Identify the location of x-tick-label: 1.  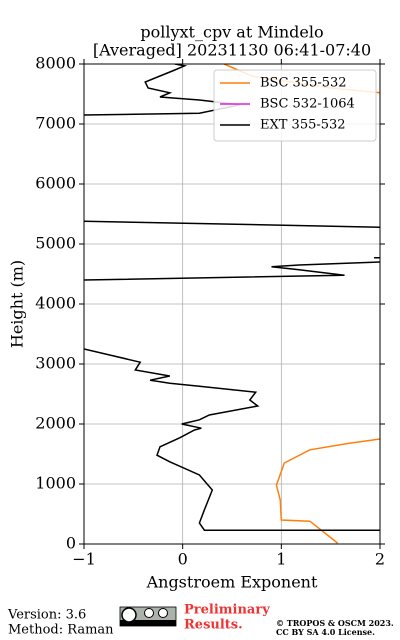
(281, 559).